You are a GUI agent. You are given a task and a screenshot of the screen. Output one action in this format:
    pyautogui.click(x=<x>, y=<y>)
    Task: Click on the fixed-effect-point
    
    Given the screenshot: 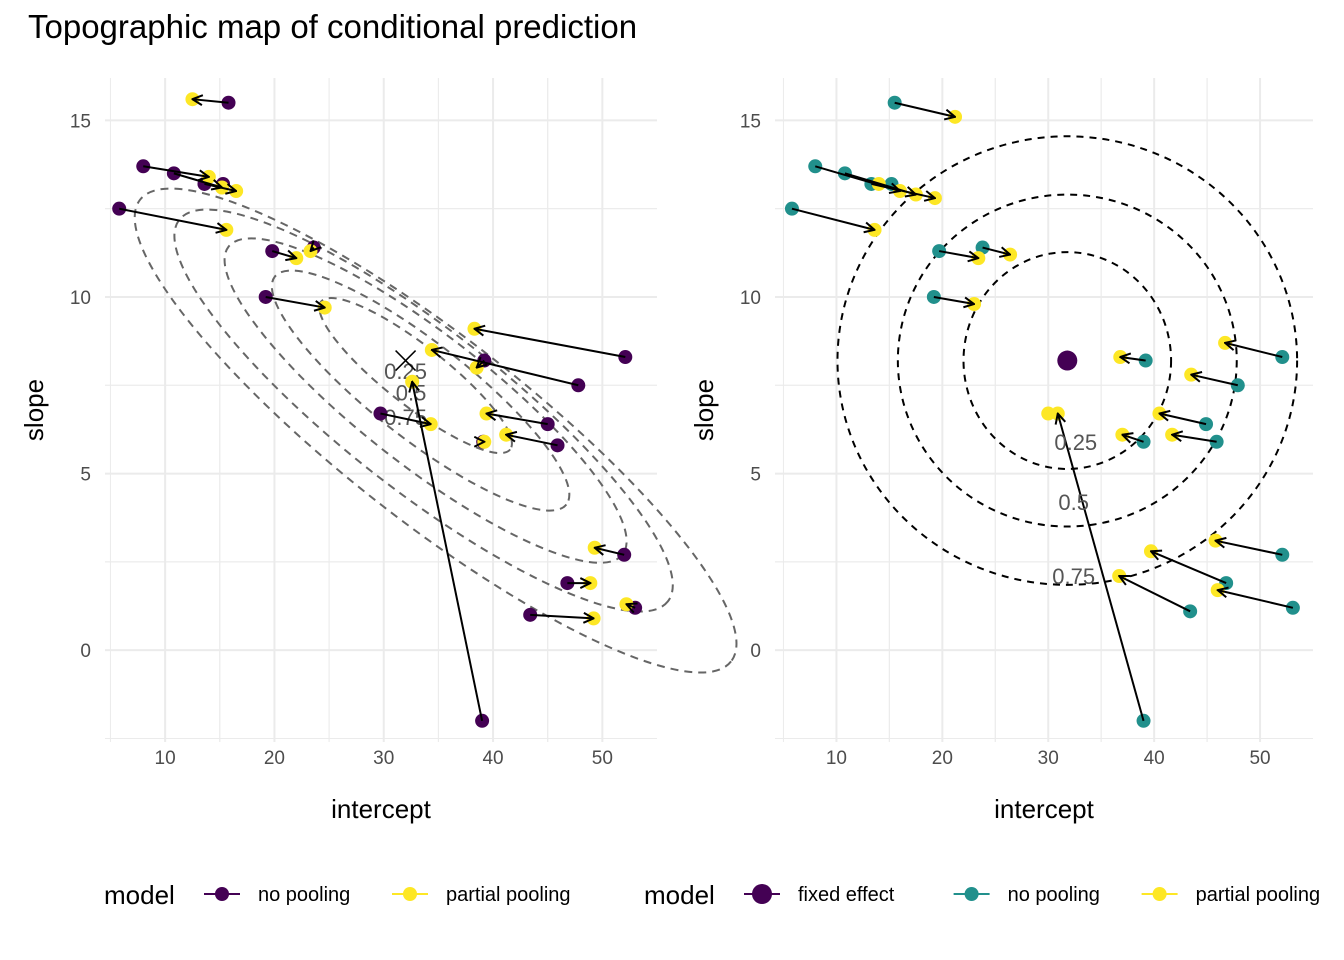 What is the action you would take?
    pyautogui.click(x=1067, y=360)
    